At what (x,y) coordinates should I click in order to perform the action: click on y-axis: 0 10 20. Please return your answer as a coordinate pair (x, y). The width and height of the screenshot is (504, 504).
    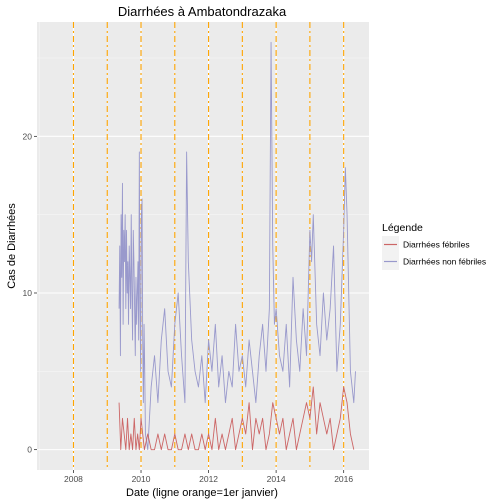
    Looking at the image, I should click on (30, 293).